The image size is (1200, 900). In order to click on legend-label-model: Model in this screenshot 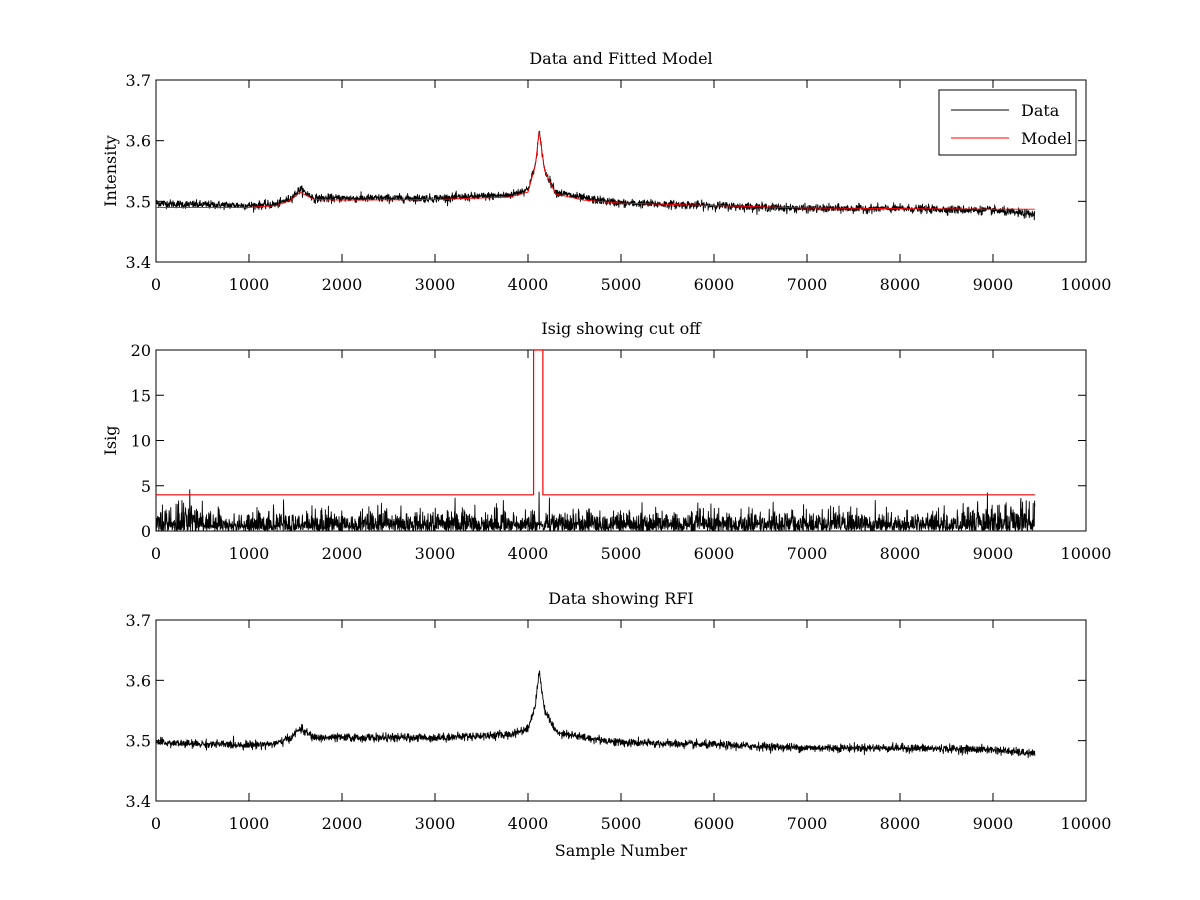, I will do `click(1046, 138)`.